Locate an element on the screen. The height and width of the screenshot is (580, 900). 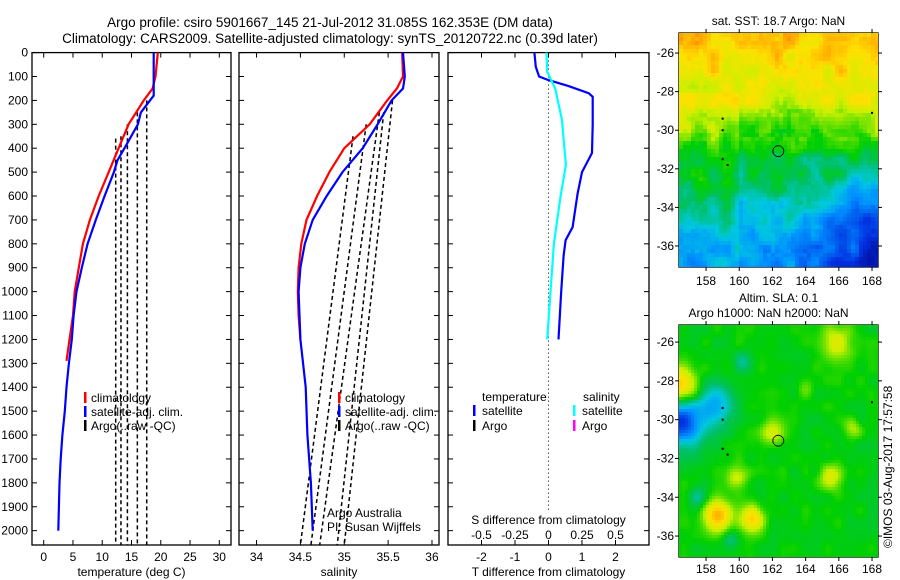
y-tick-label: 1900 is located at coordinates (14, 507).